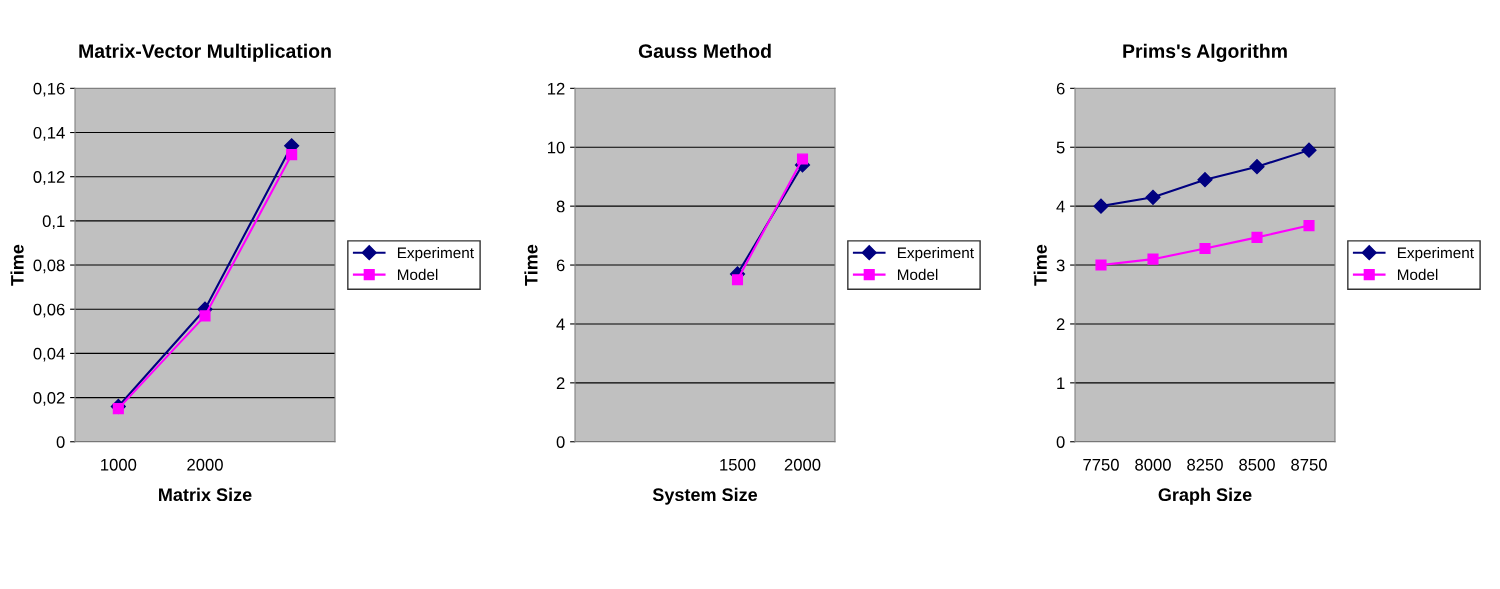  I want to click on chart-title: Prims's Algorithm, so click(1205, 52).